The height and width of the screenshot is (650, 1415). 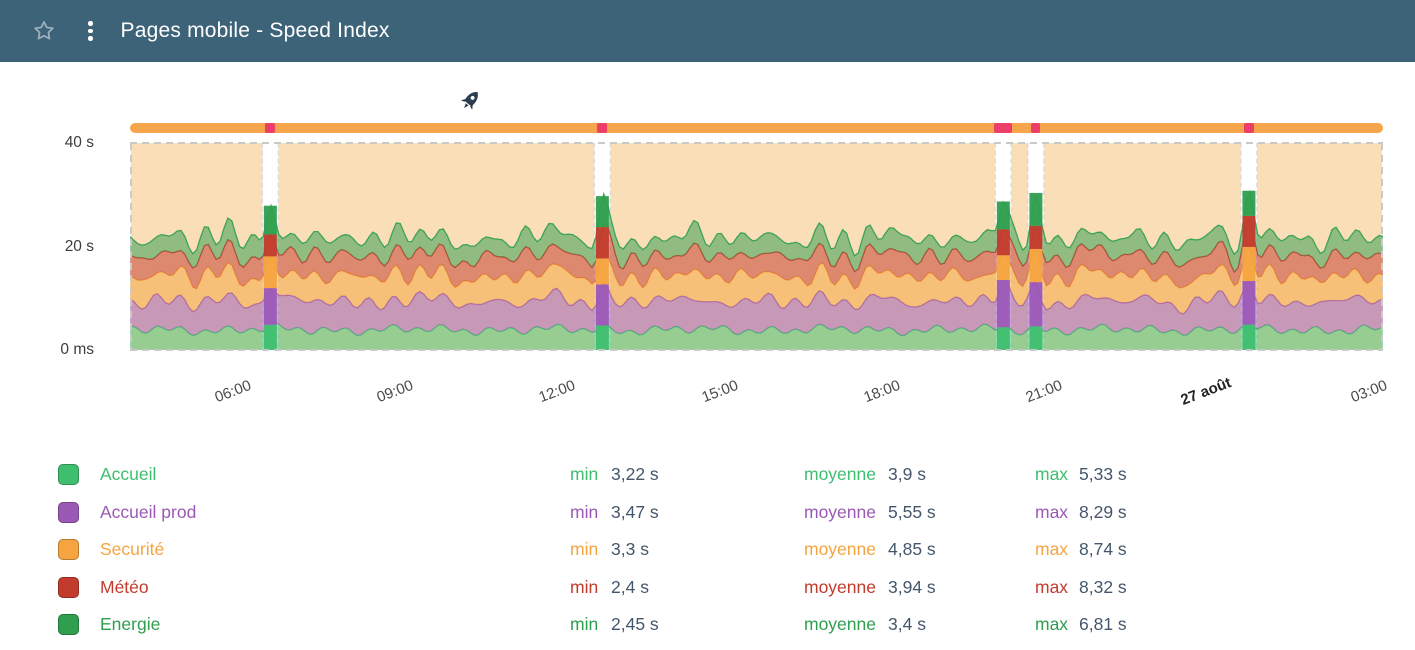 I want to click on x-tick-label: 27 août, so click(x=1206, y=391).